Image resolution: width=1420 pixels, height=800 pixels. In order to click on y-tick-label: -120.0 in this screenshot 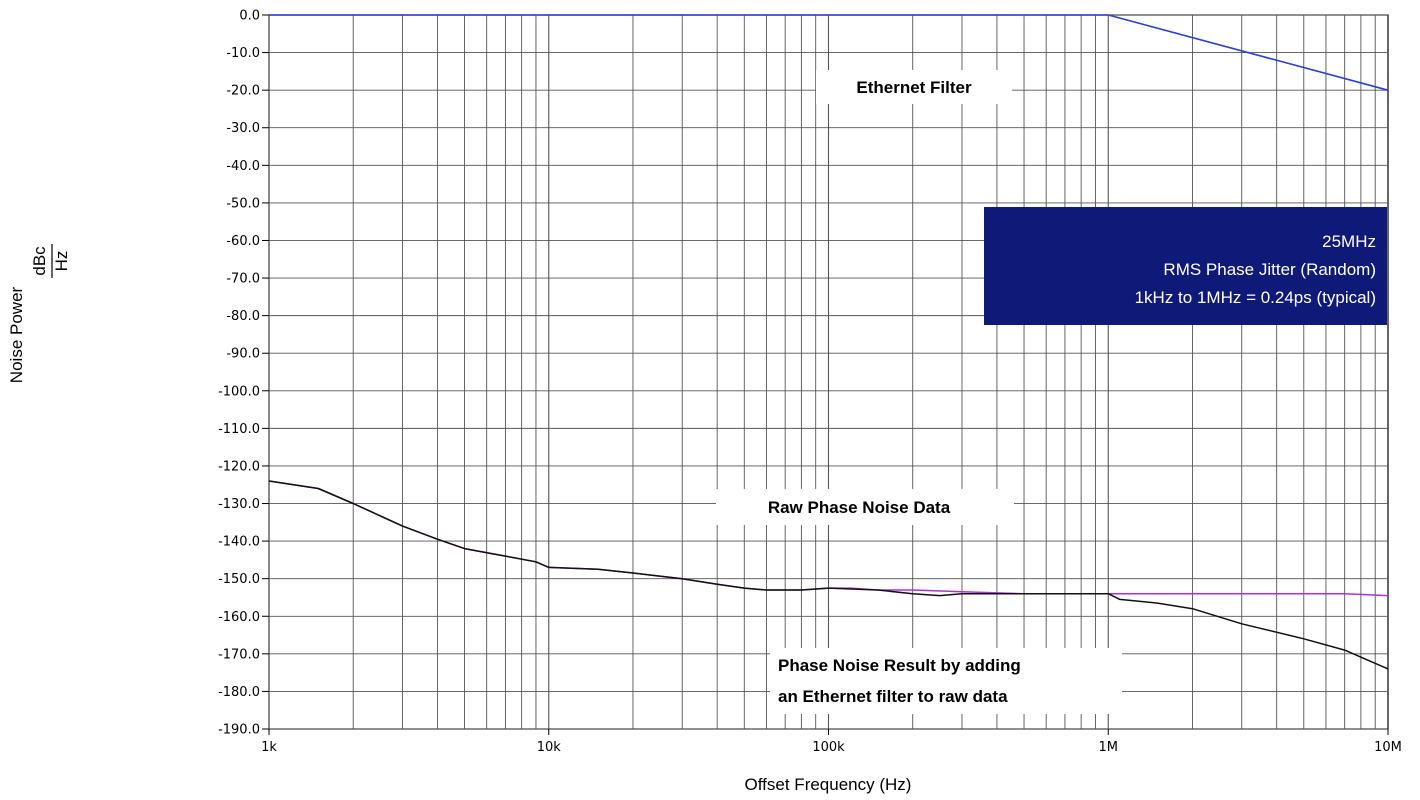, I will do `click(239, 466)`.